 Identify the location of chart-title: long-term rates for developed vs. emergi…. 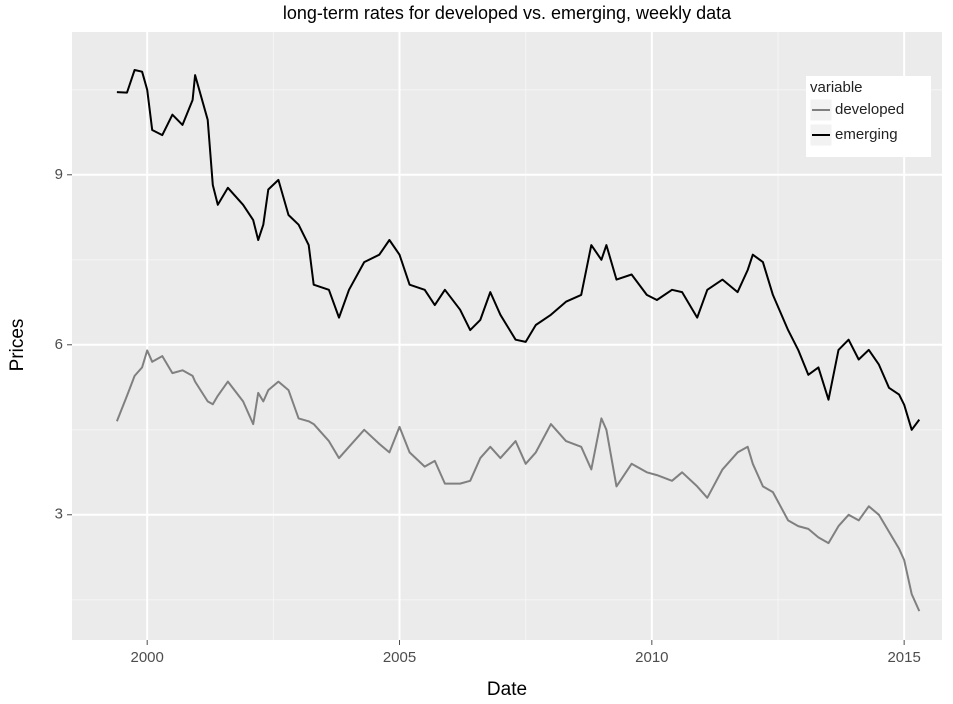
(507, 13).